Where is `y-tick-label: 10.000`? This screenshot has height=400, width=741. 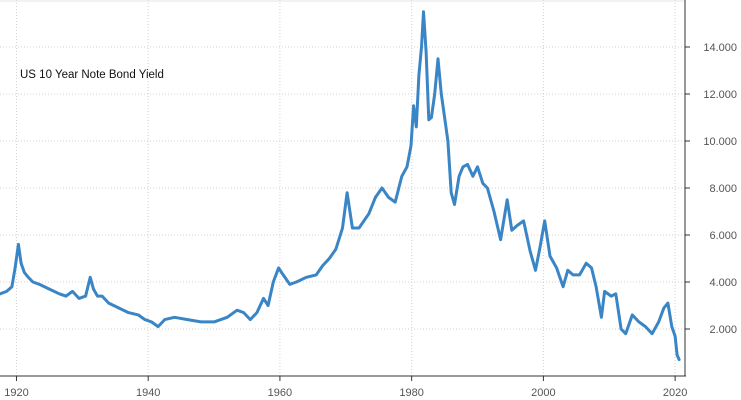 y-tick-label: 10.000 is located at coordinates (720, 142).